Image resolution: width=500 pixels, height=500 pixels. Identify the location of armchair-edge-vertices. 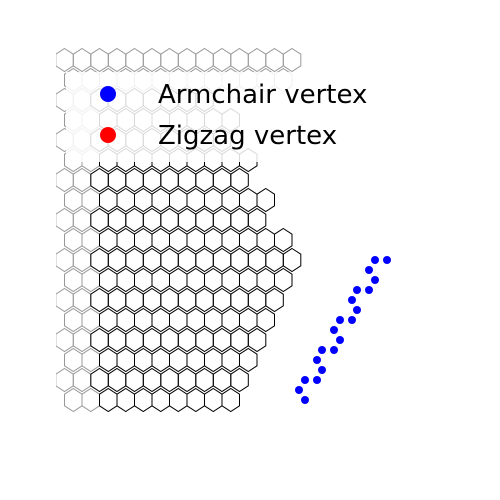
(343, 330).